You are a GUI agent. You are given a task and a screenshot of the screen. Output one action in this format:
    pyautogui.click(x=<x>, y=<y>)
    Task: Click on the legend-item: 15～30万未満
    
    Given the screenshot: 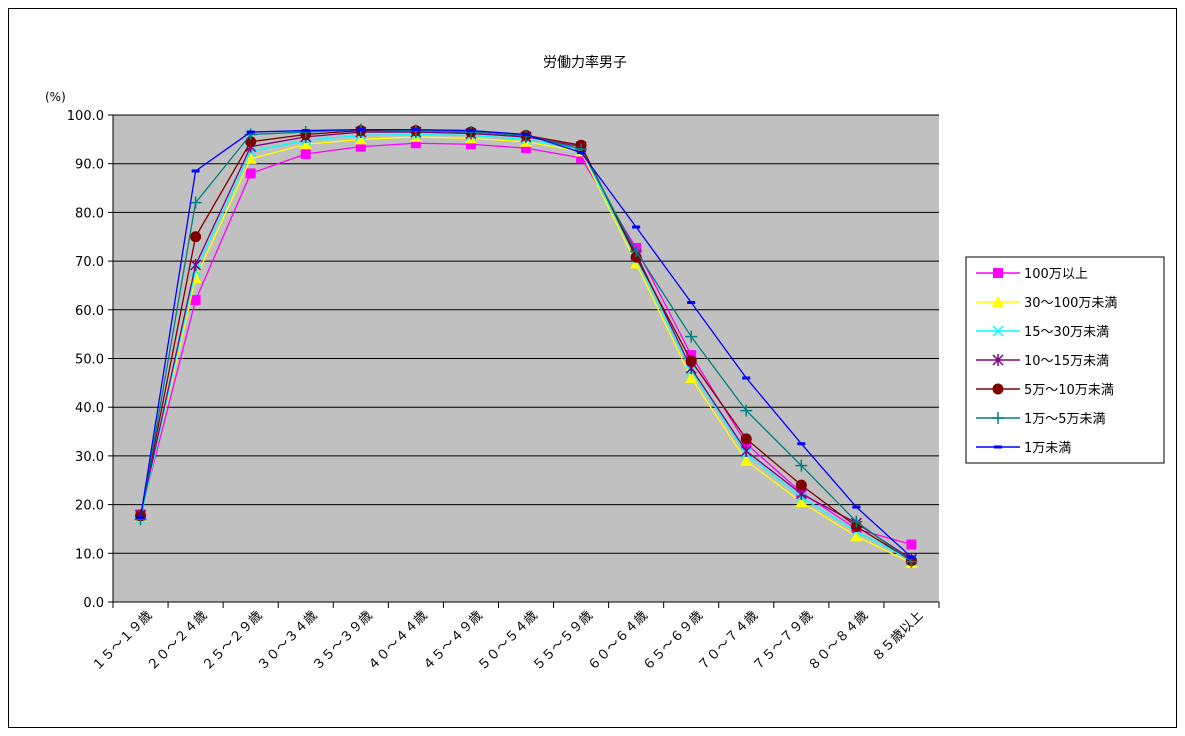 What is the action you would take?
    pyautogui.click(x=1042, y=332)
    